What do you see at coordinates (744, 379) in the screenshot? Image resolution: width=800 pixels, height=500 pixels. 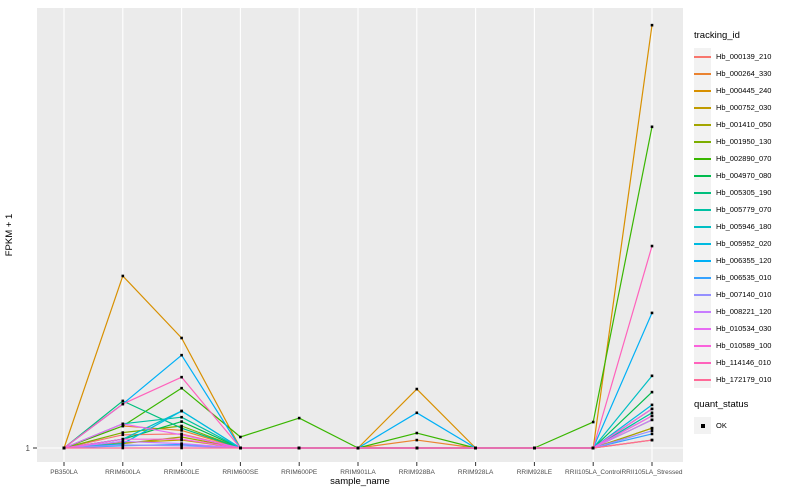 I see `legend-item-label: Hb_172179_010` at bounding box center [744, 379].